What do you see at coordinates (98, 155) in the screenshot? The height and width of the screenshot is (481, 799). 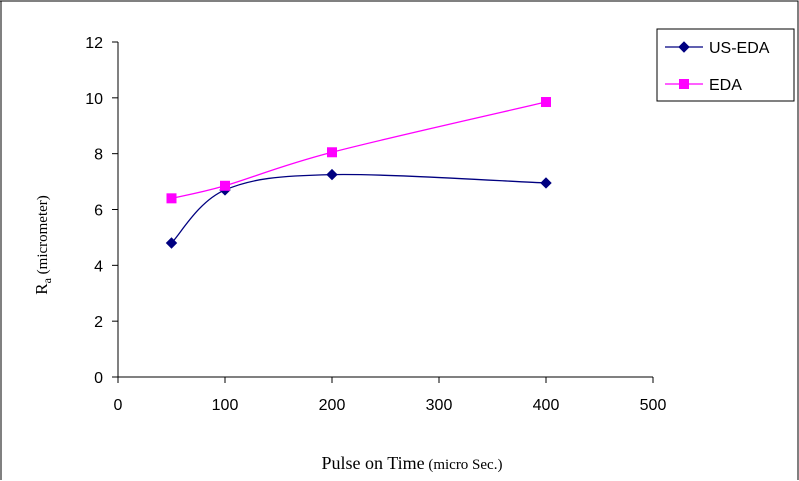 I see `y-tick-label: 8` at bounding box center [98, 155].